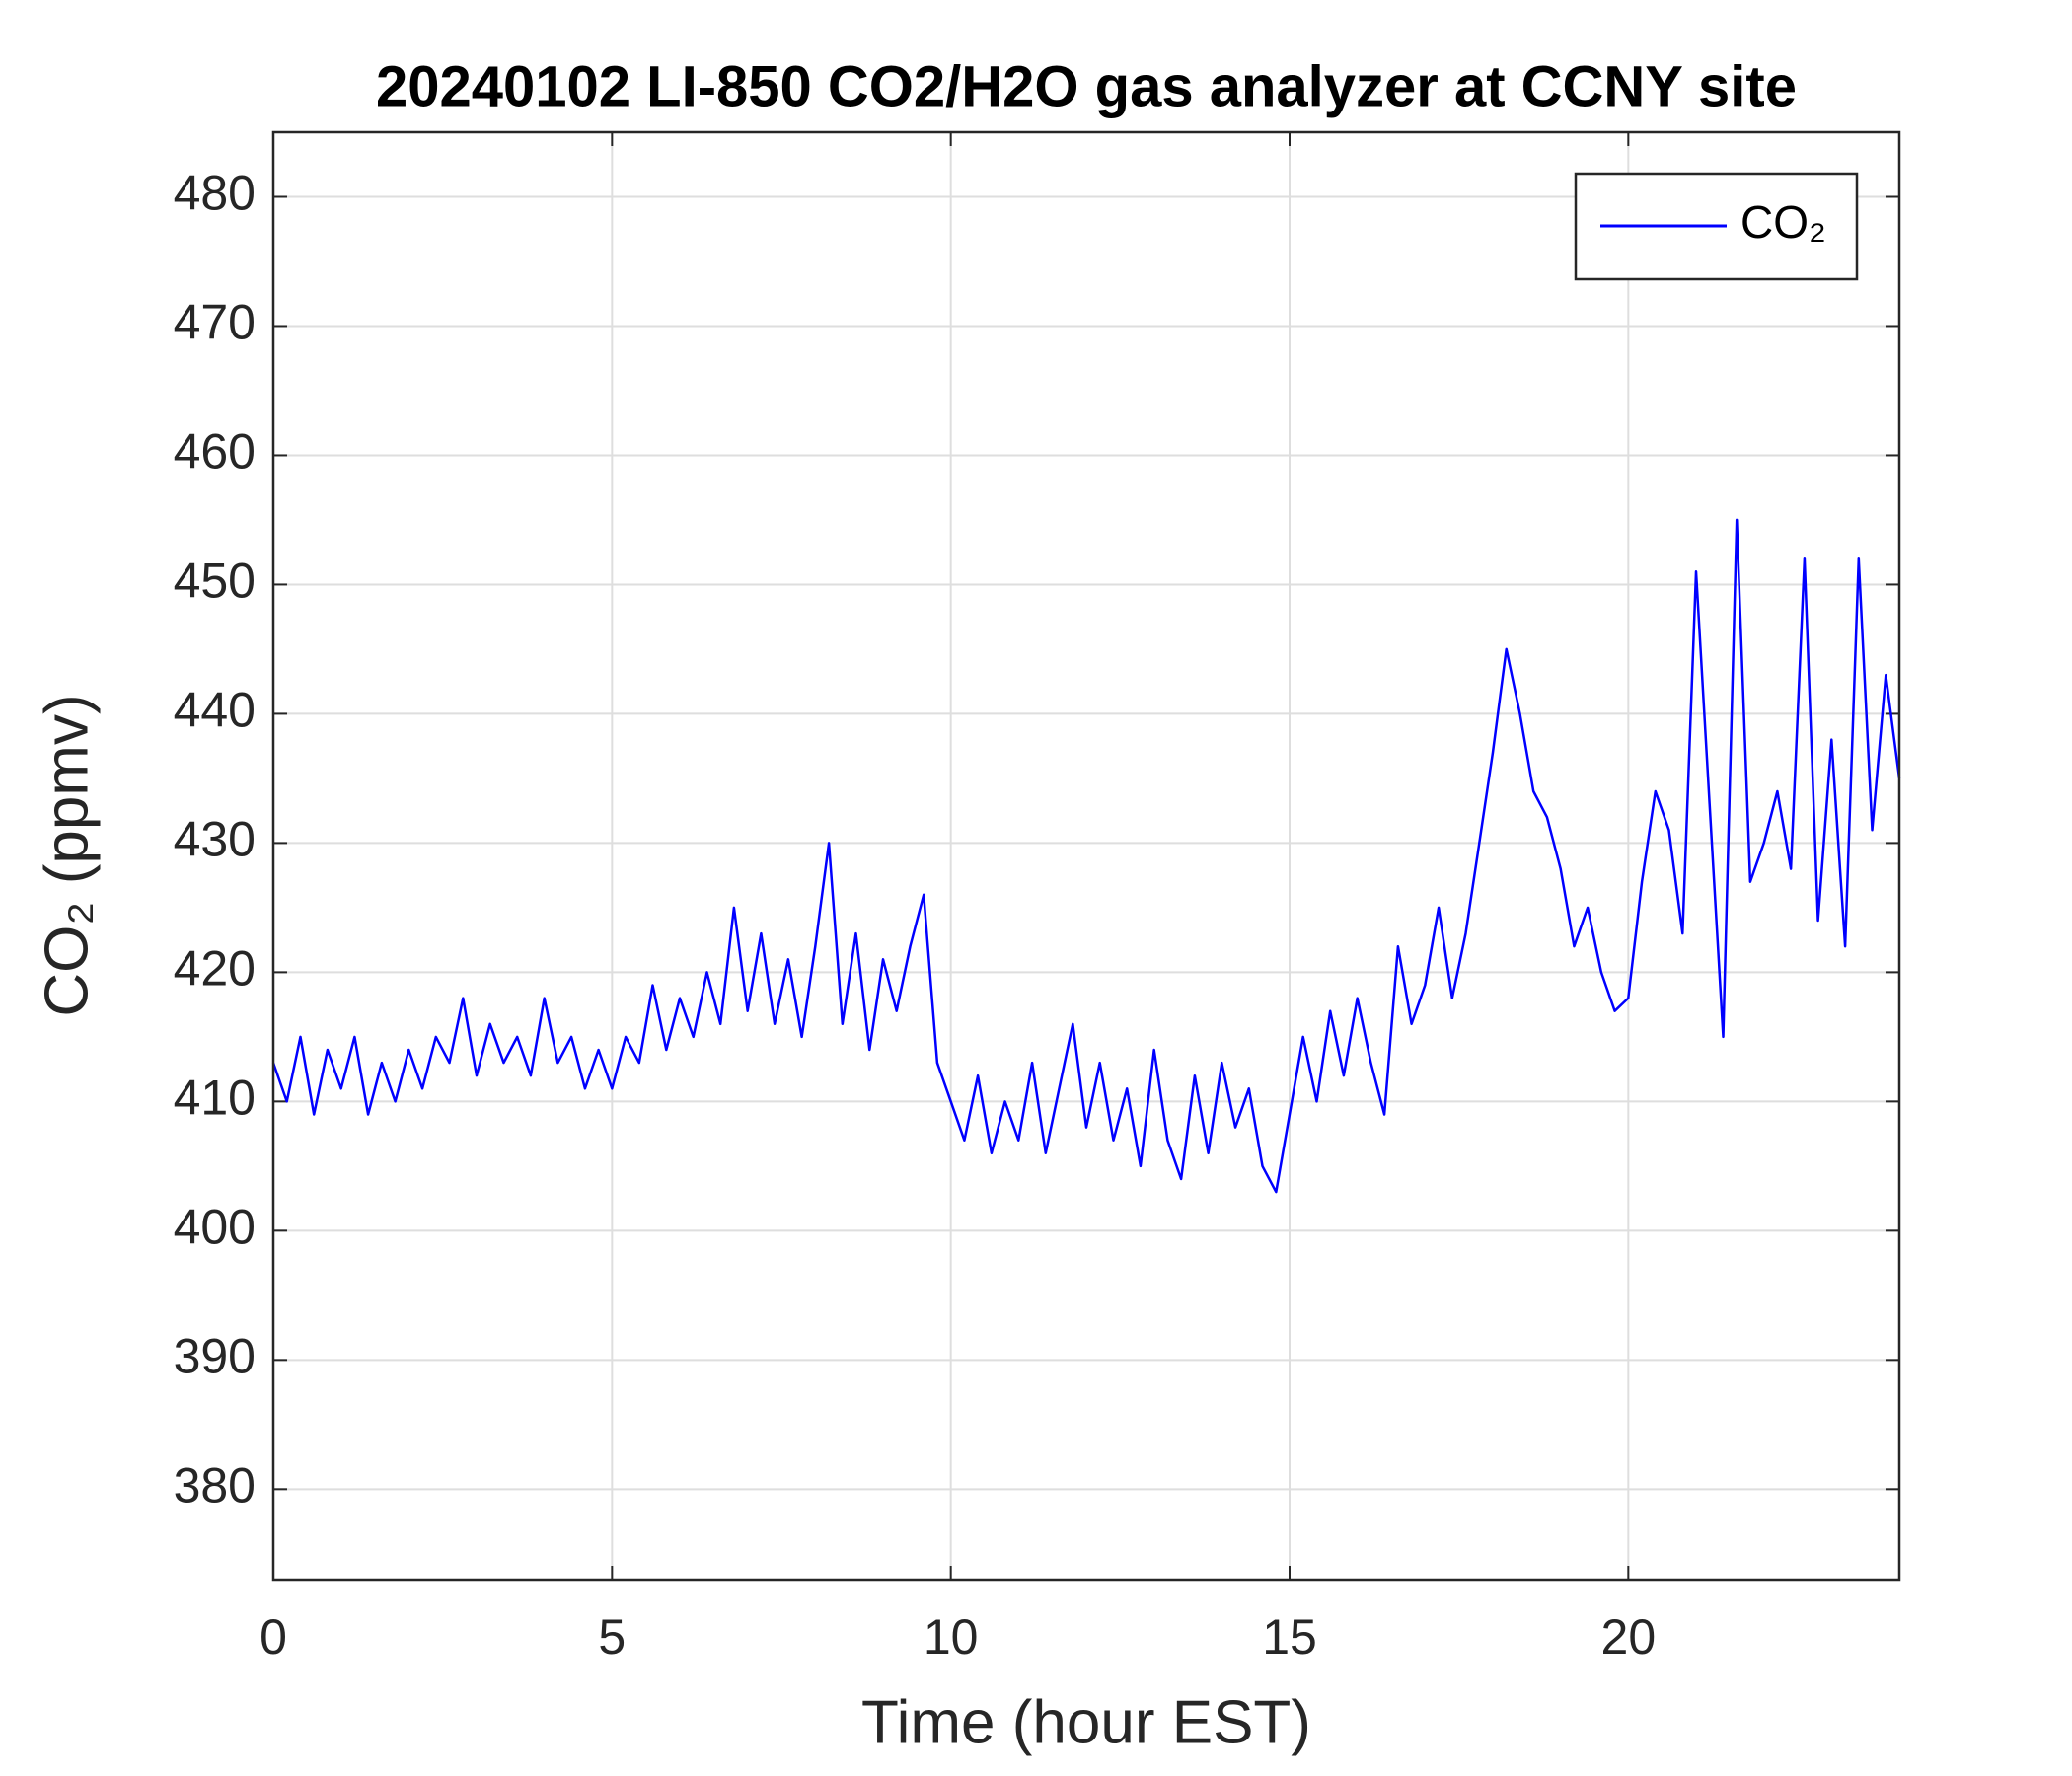  Describe the element at coordinates (215, 840) in the screenshot. I see `y-tick-label: 430` at that location.